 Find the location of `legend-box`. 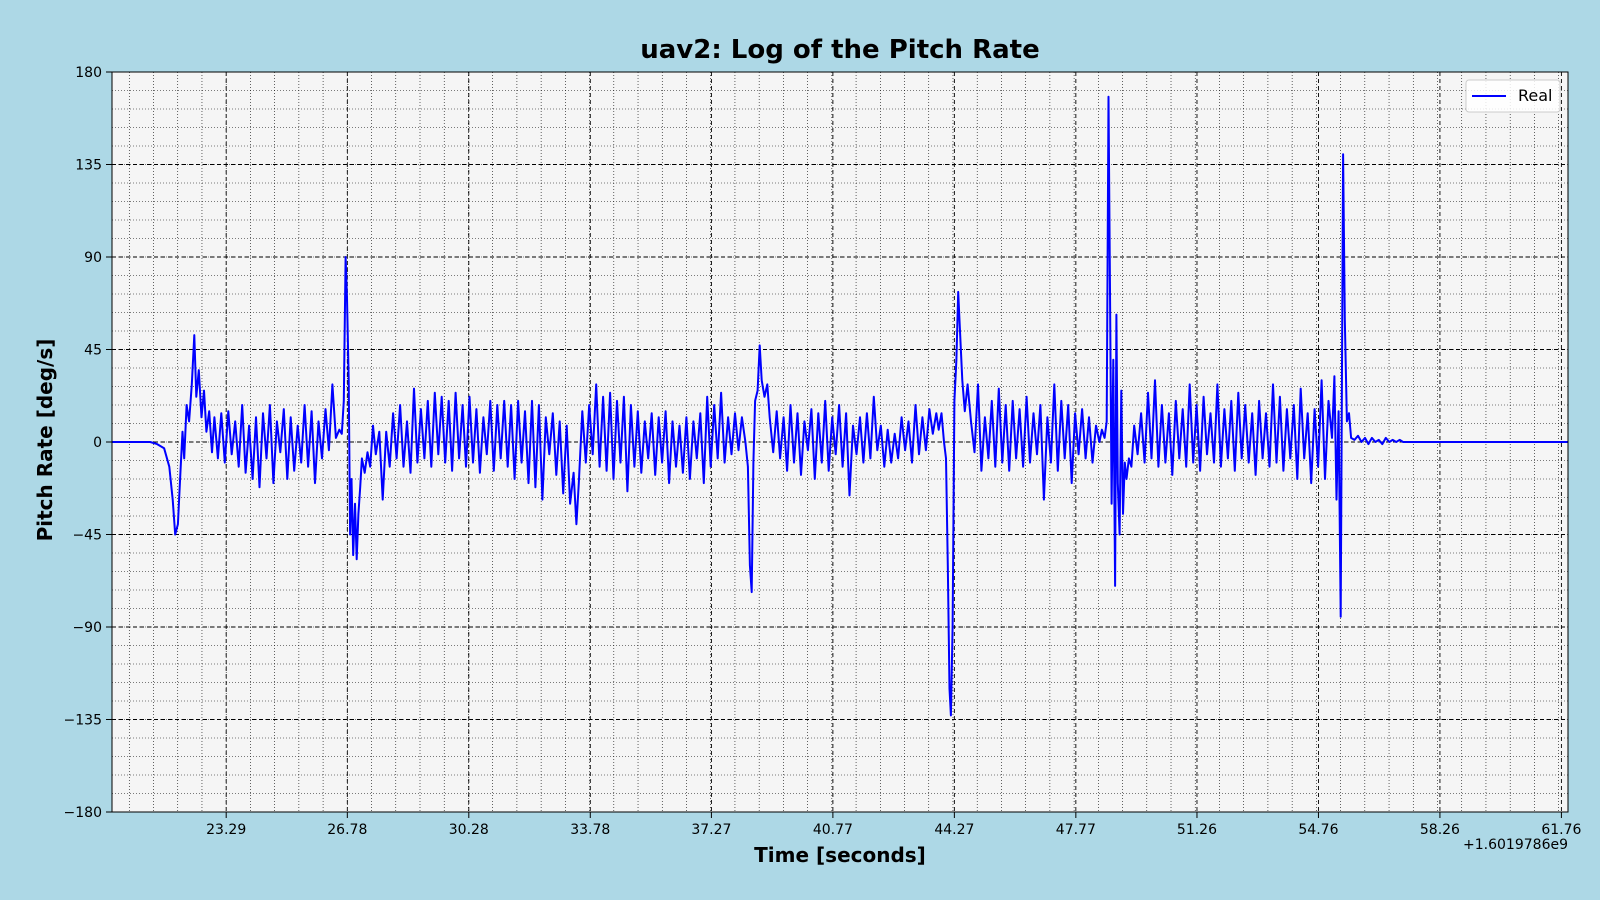

legend-box is located at coordinates (1513, 96).